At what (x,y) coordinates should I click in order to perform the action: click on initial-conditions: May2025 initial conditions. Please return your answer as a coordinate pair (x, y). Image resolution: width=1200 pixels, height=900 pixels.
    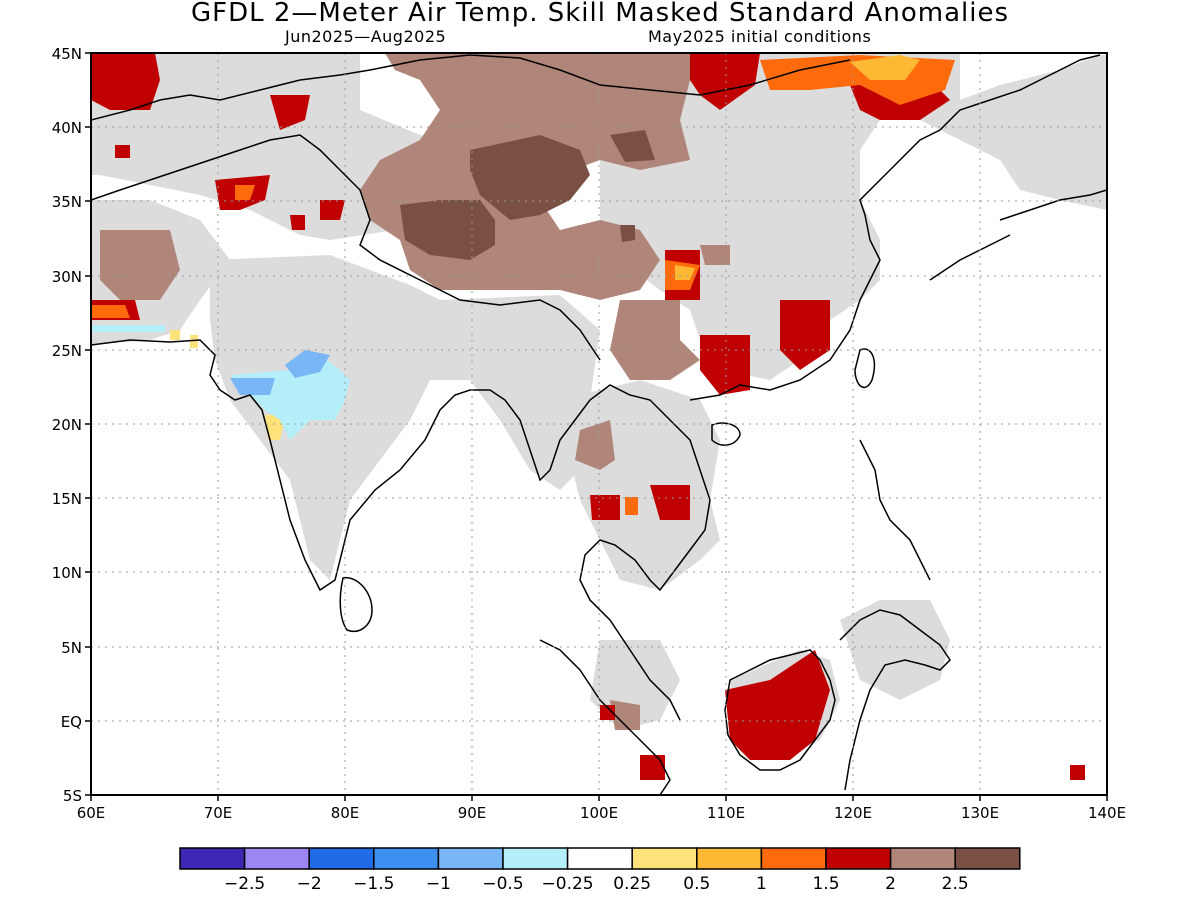
    Looking at the image, I should click on (760, 36).